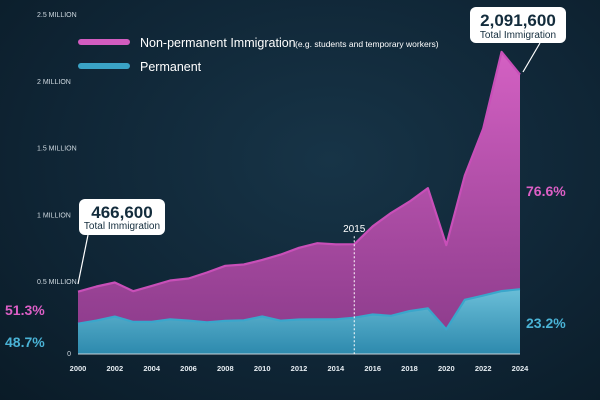 This screenshot has height=400, width=600. I want to click on start-non-permanent-share: 51.3%, so click(25, 310).